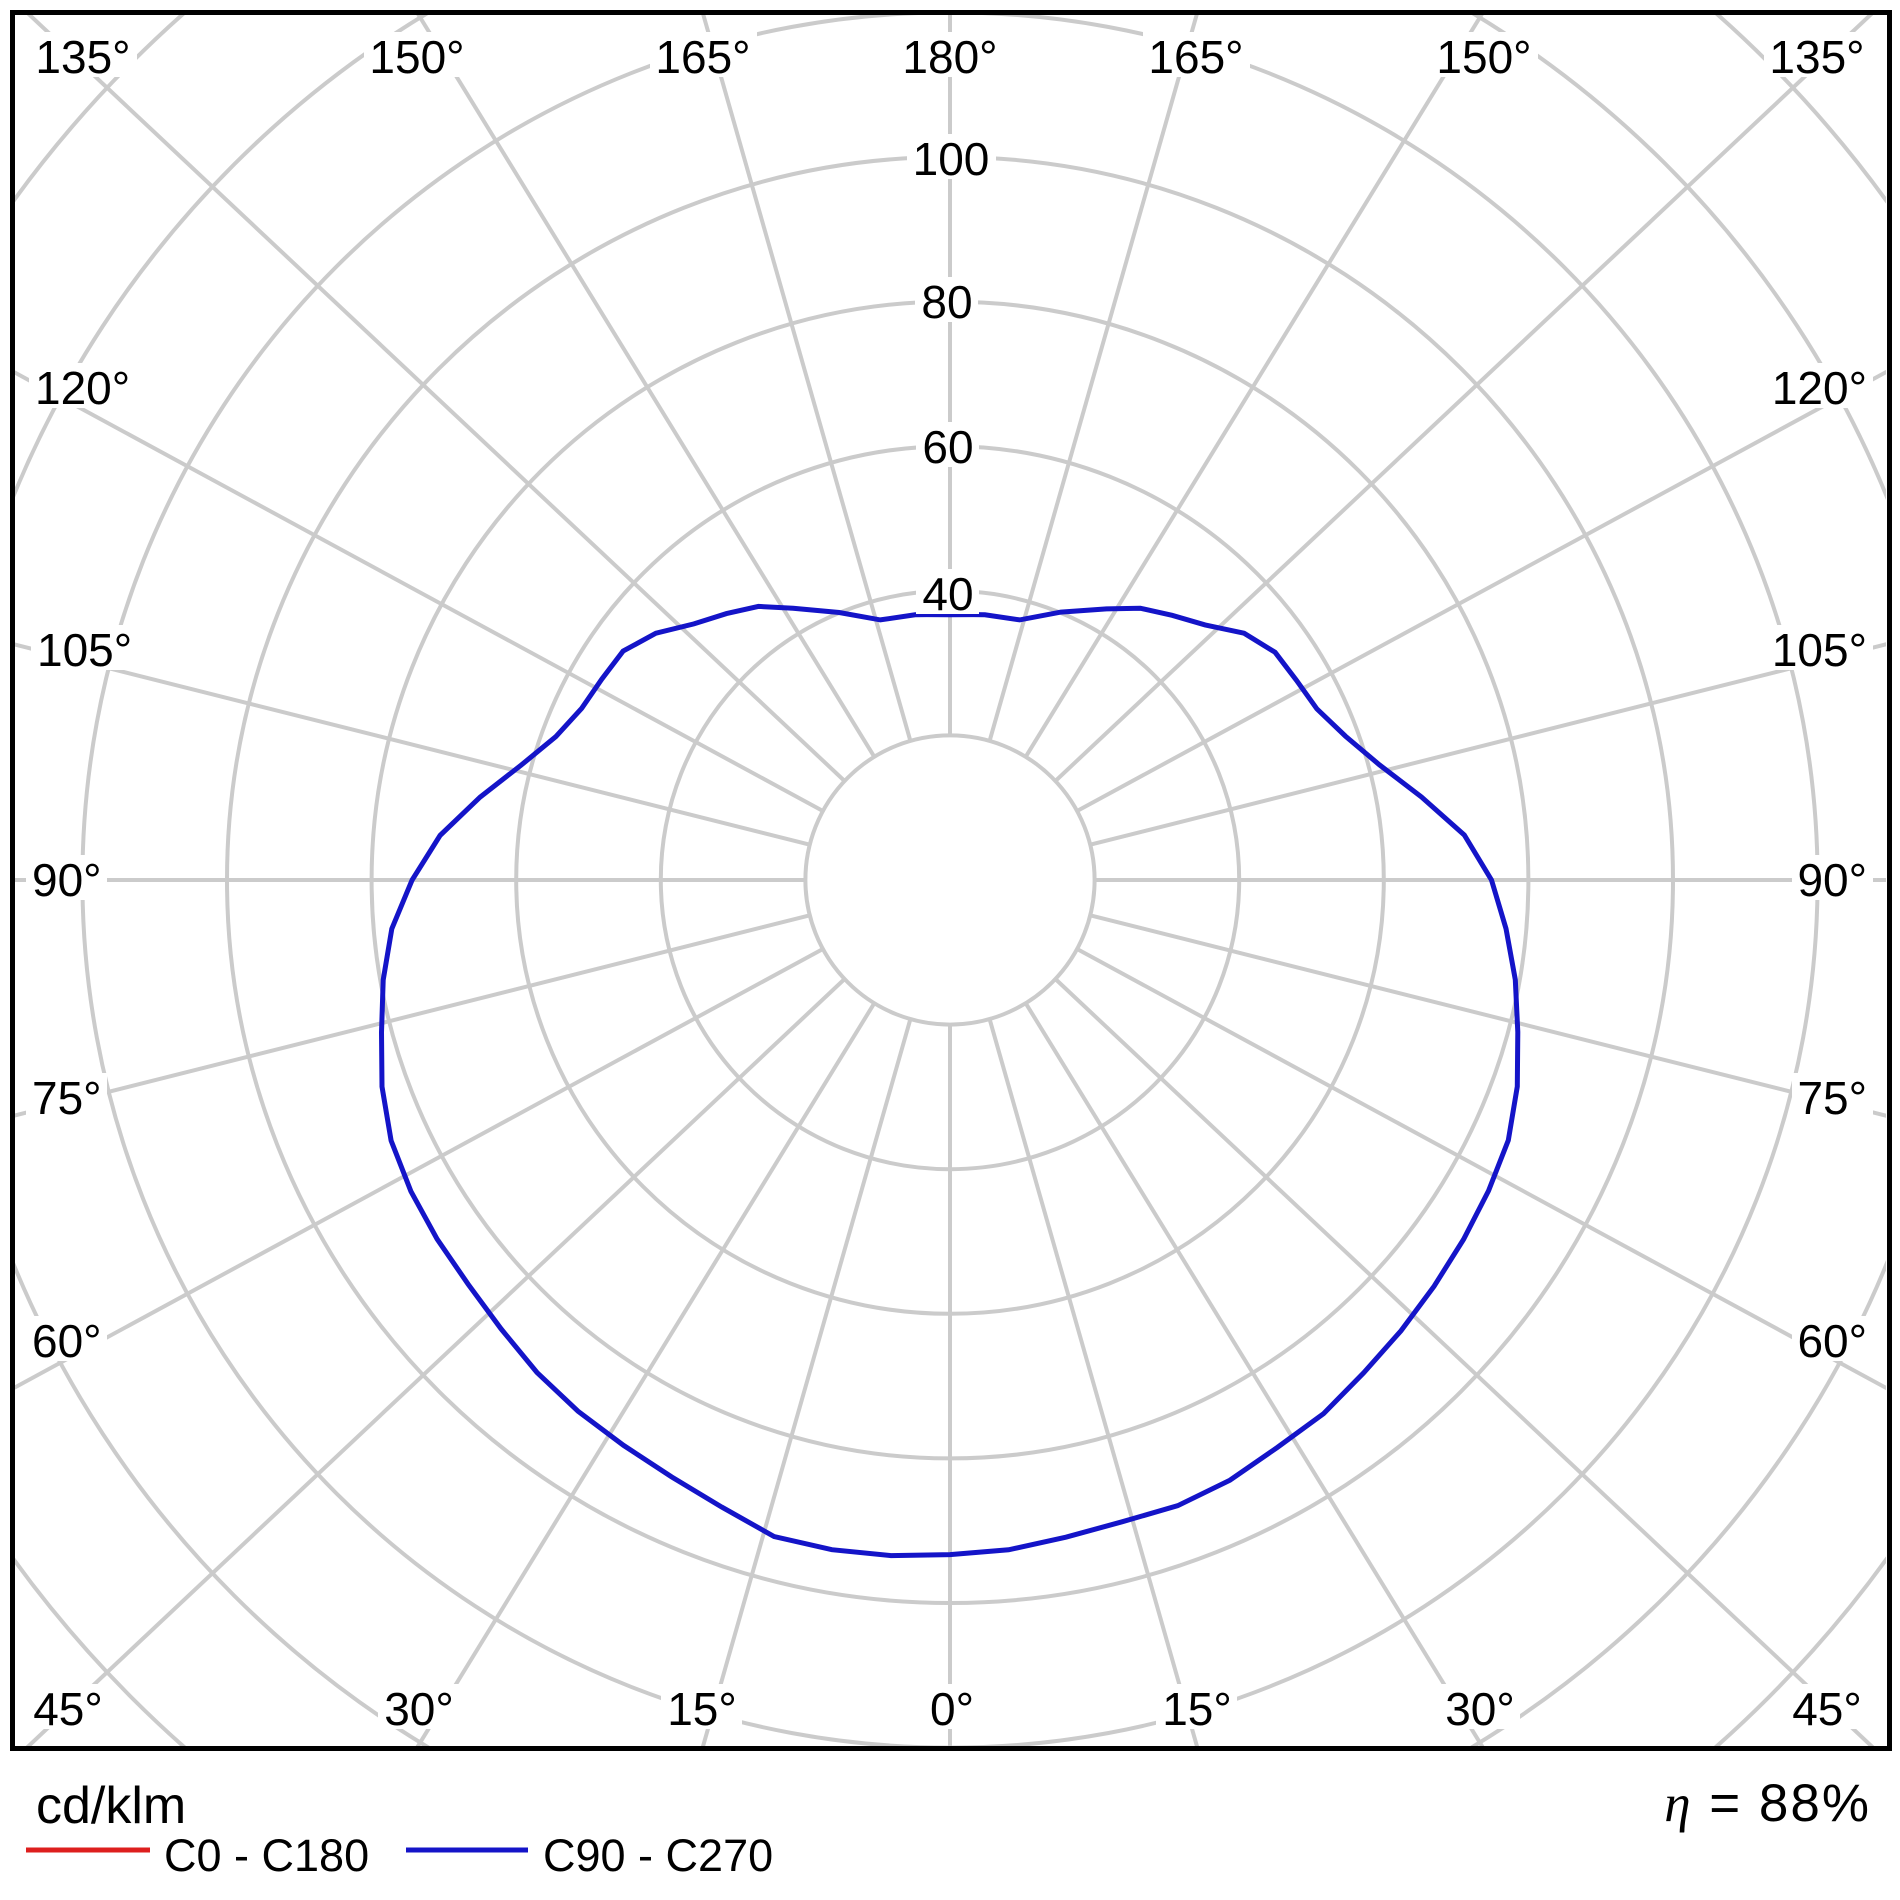 The height and width of the screenshot is (1900, 1900). Describe the element at coordinates (947, 594) in the screenshot. I see `svg-text: 40` at that location.